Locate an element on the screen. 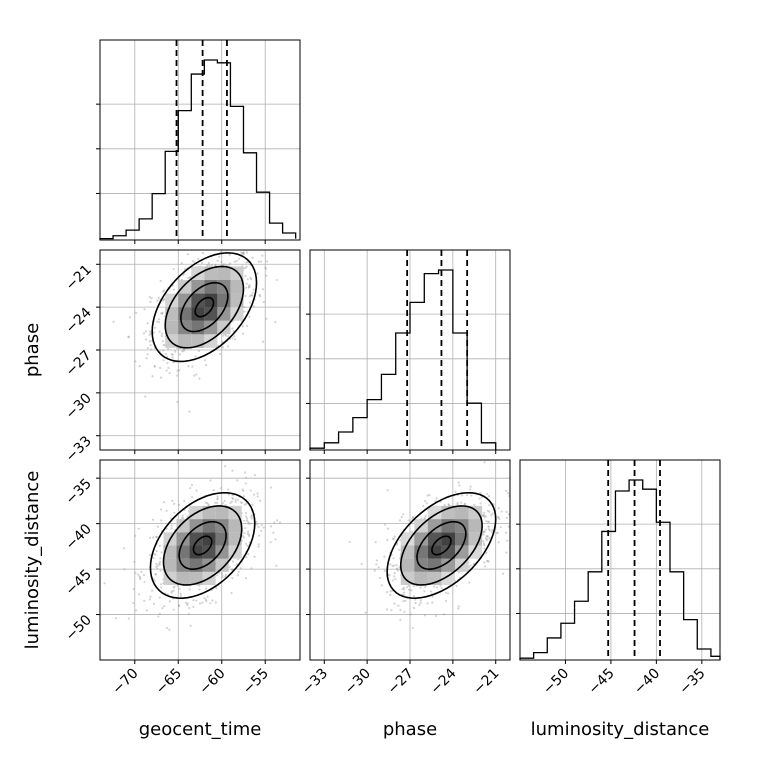 The width and height of the screenshot is (760, 760). xlabel-phase: phase is located at coordinates (410, 729).